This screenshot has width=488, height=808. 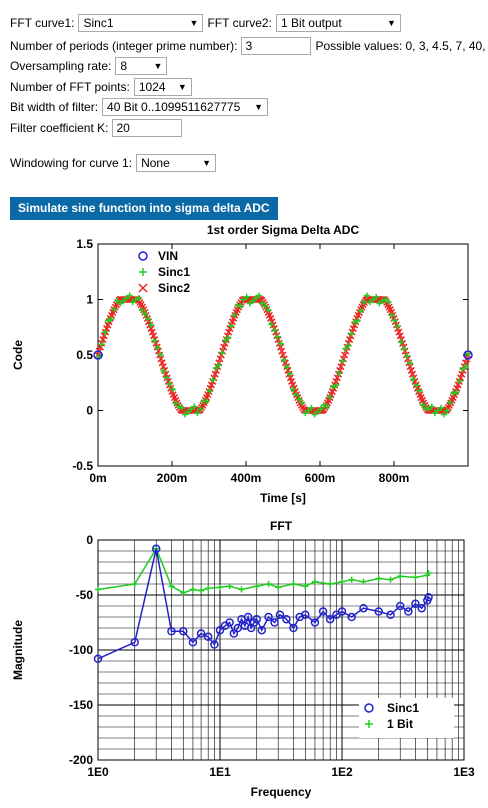 I want to click on coef-input: 20, so click(x=147, y=128).